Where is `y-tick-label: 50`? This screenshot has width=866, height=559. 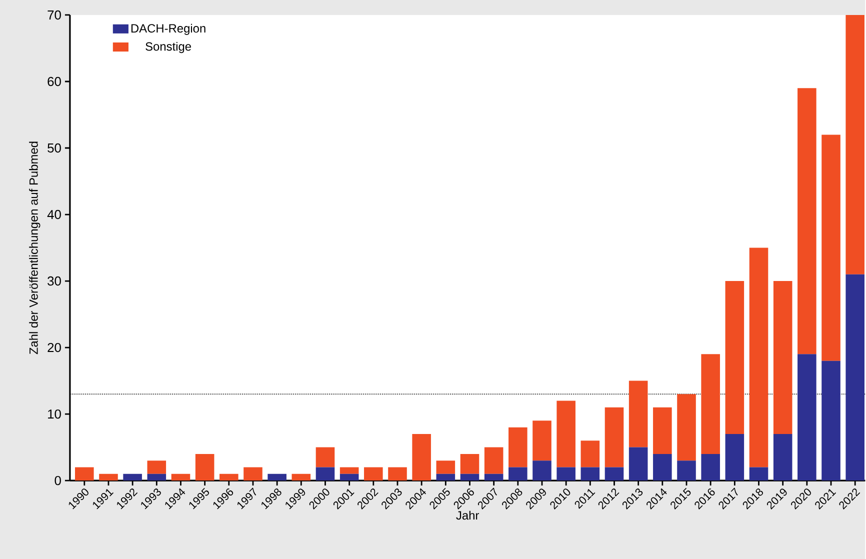 y-tick-label: 50 is located at coordinates (54, 147).